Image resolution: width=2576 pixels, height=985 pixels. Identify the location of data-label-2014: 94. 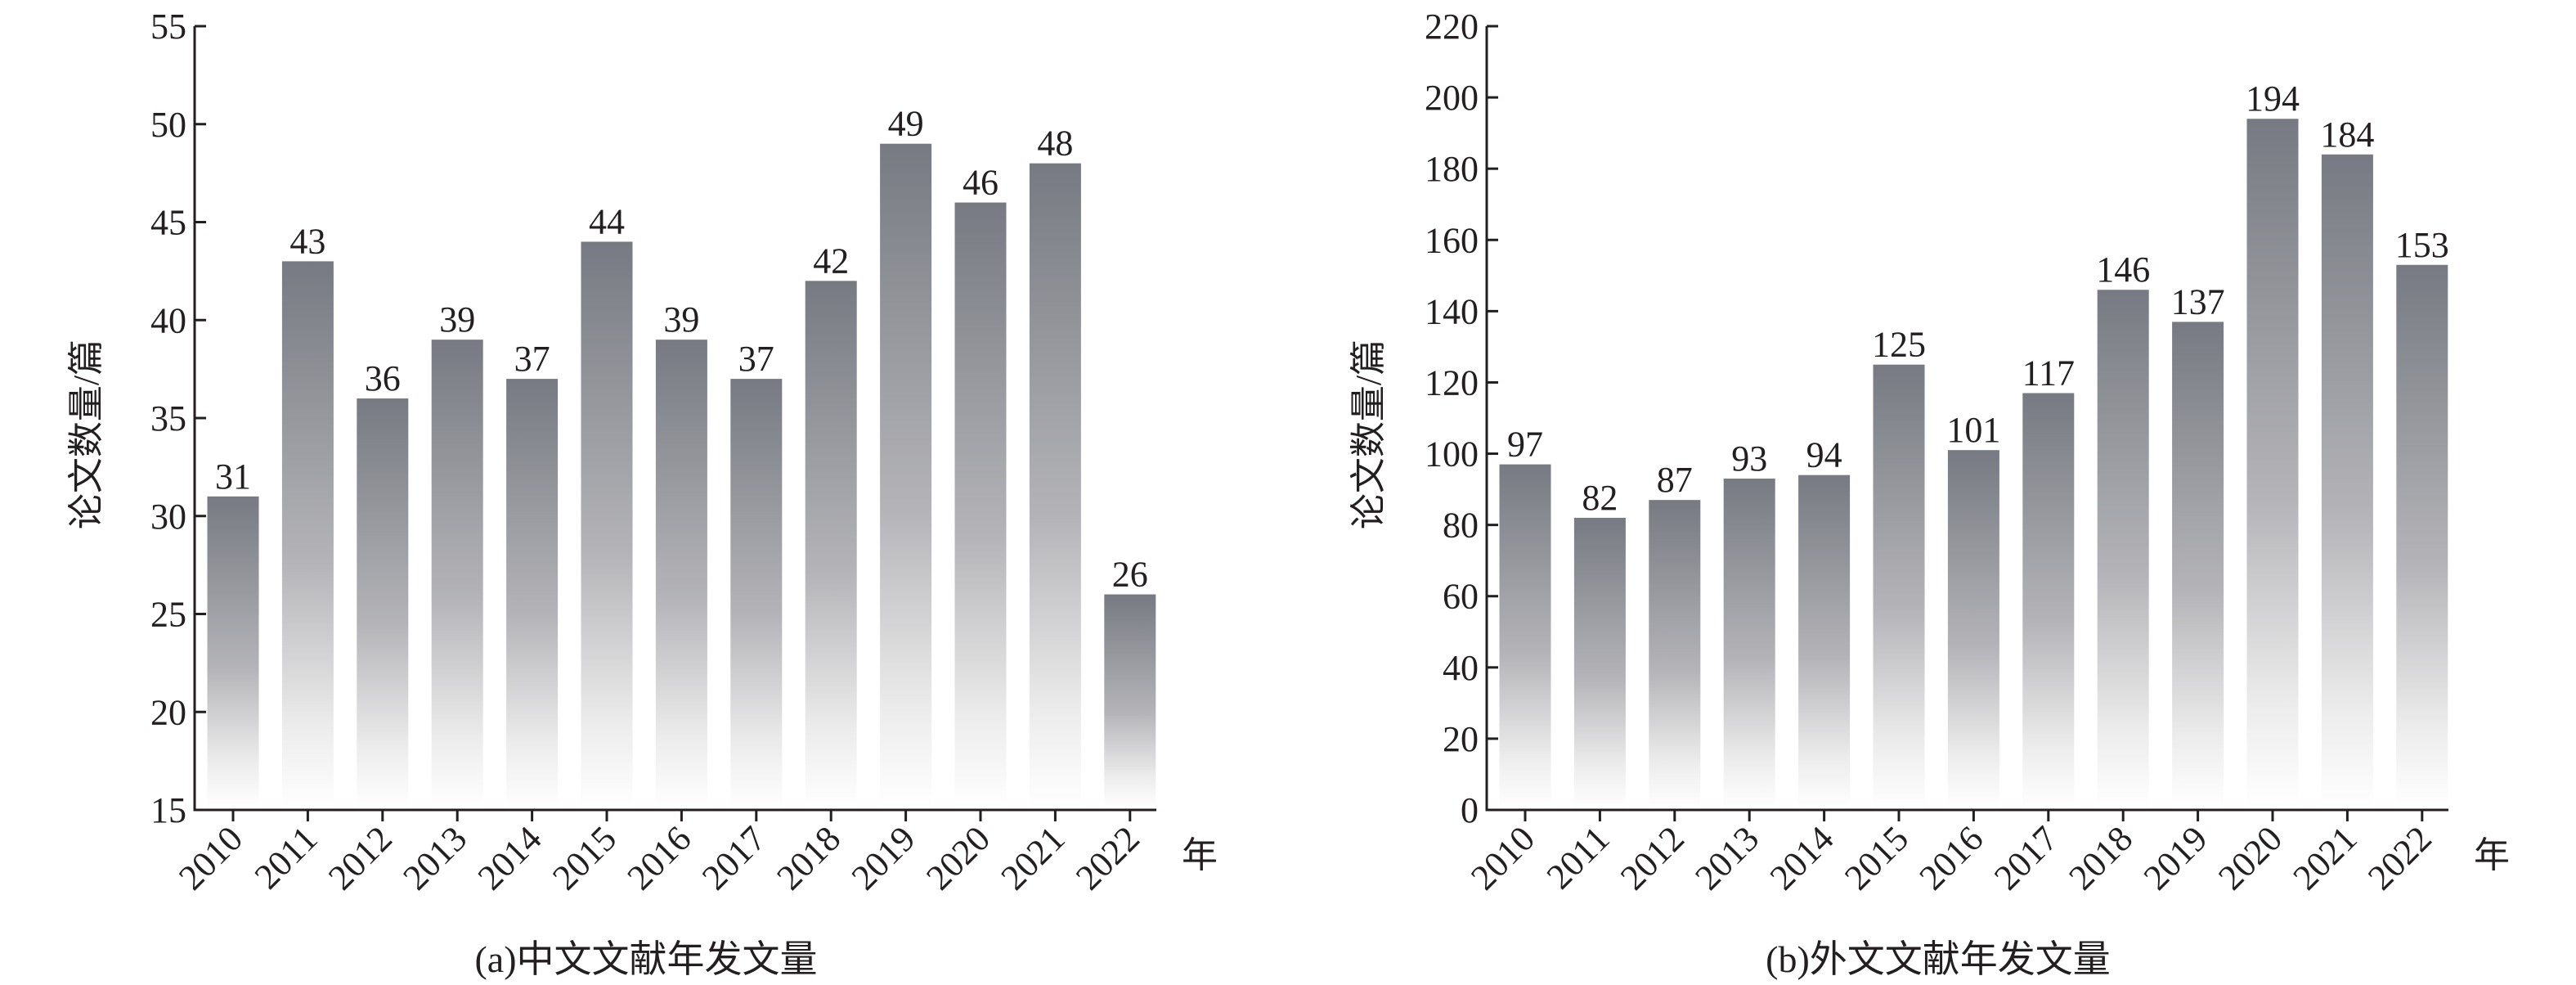
(1824, 455).